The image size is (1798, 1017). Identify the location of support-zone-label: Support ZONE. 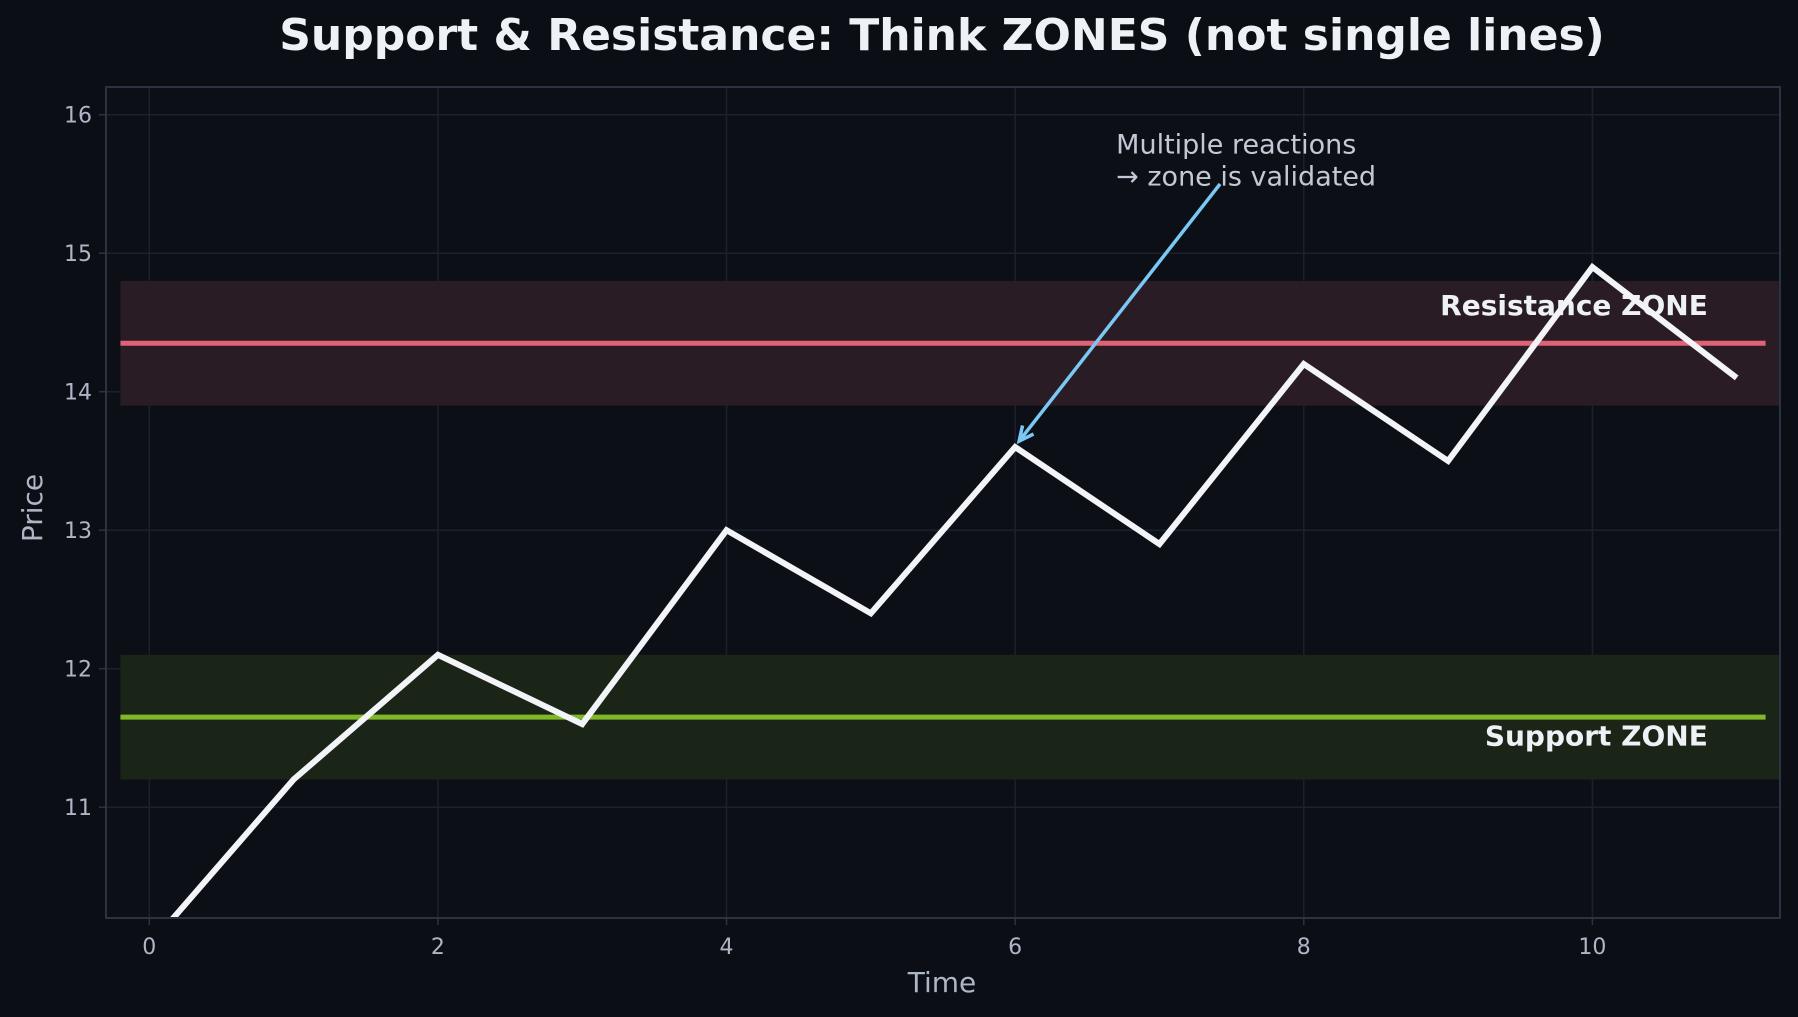
(1596, 736).